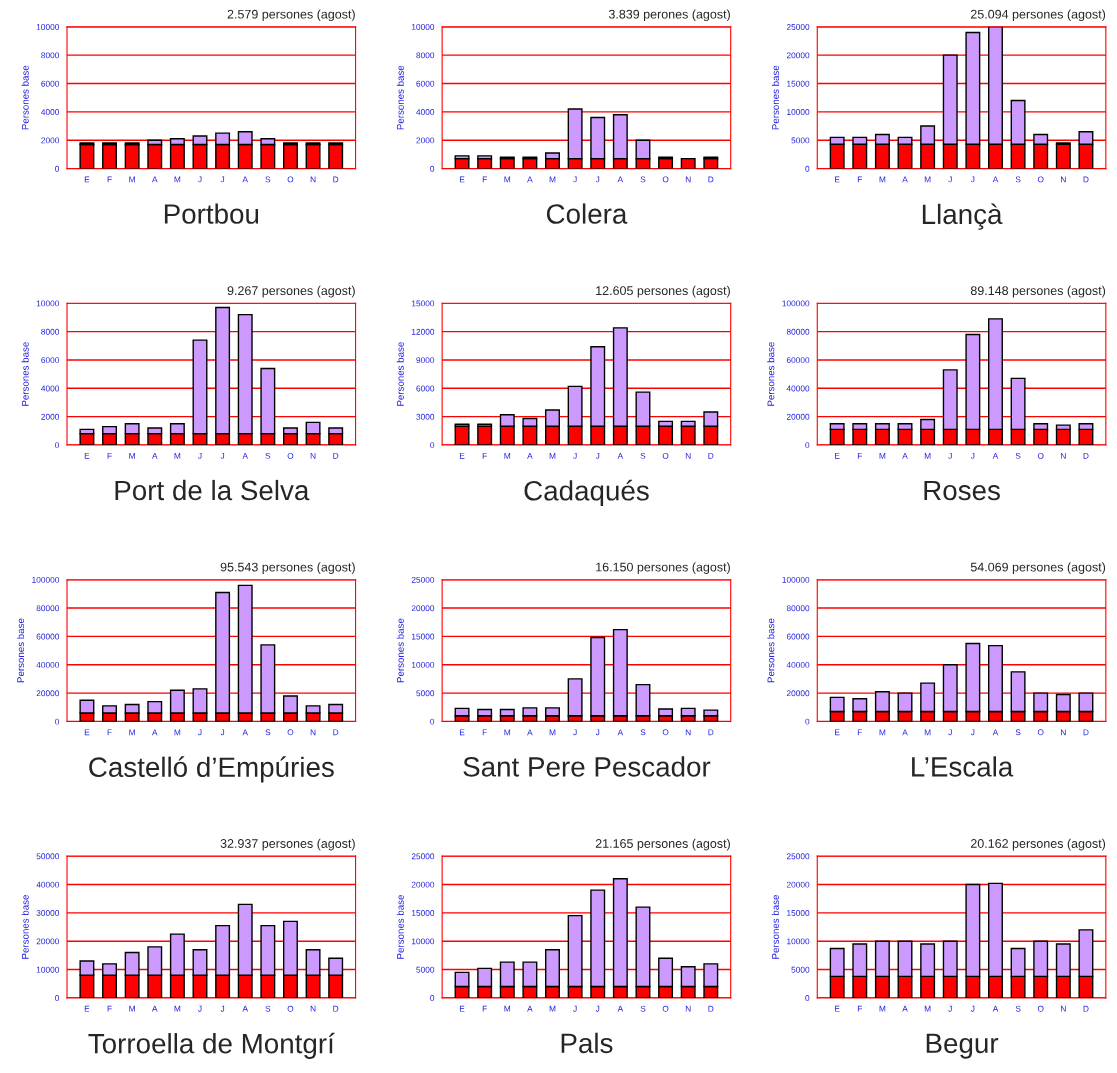 The width and height of the screenshot is (1117, 1073). What do you see at coordinates (962, 1046) in the screenshot?
I see `x-axis-title: Begur` at bounding box center [962, 1046].